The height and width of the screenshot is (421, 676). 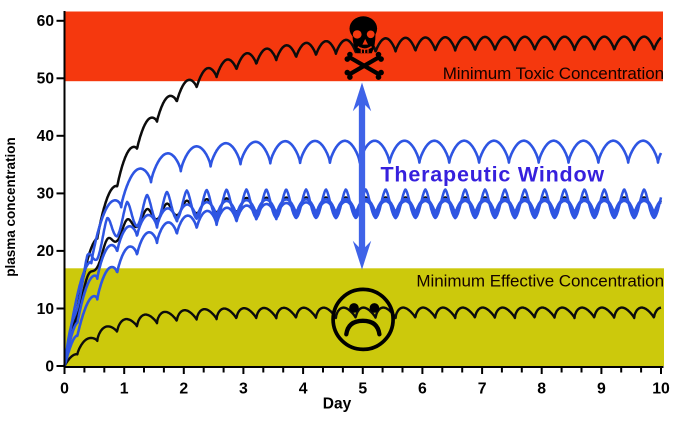 What do you see at coordinates (553, 73) in the screenshot?
I see `svg-text: Minimum Toxic Concentration` at bounding box center [553, 73].